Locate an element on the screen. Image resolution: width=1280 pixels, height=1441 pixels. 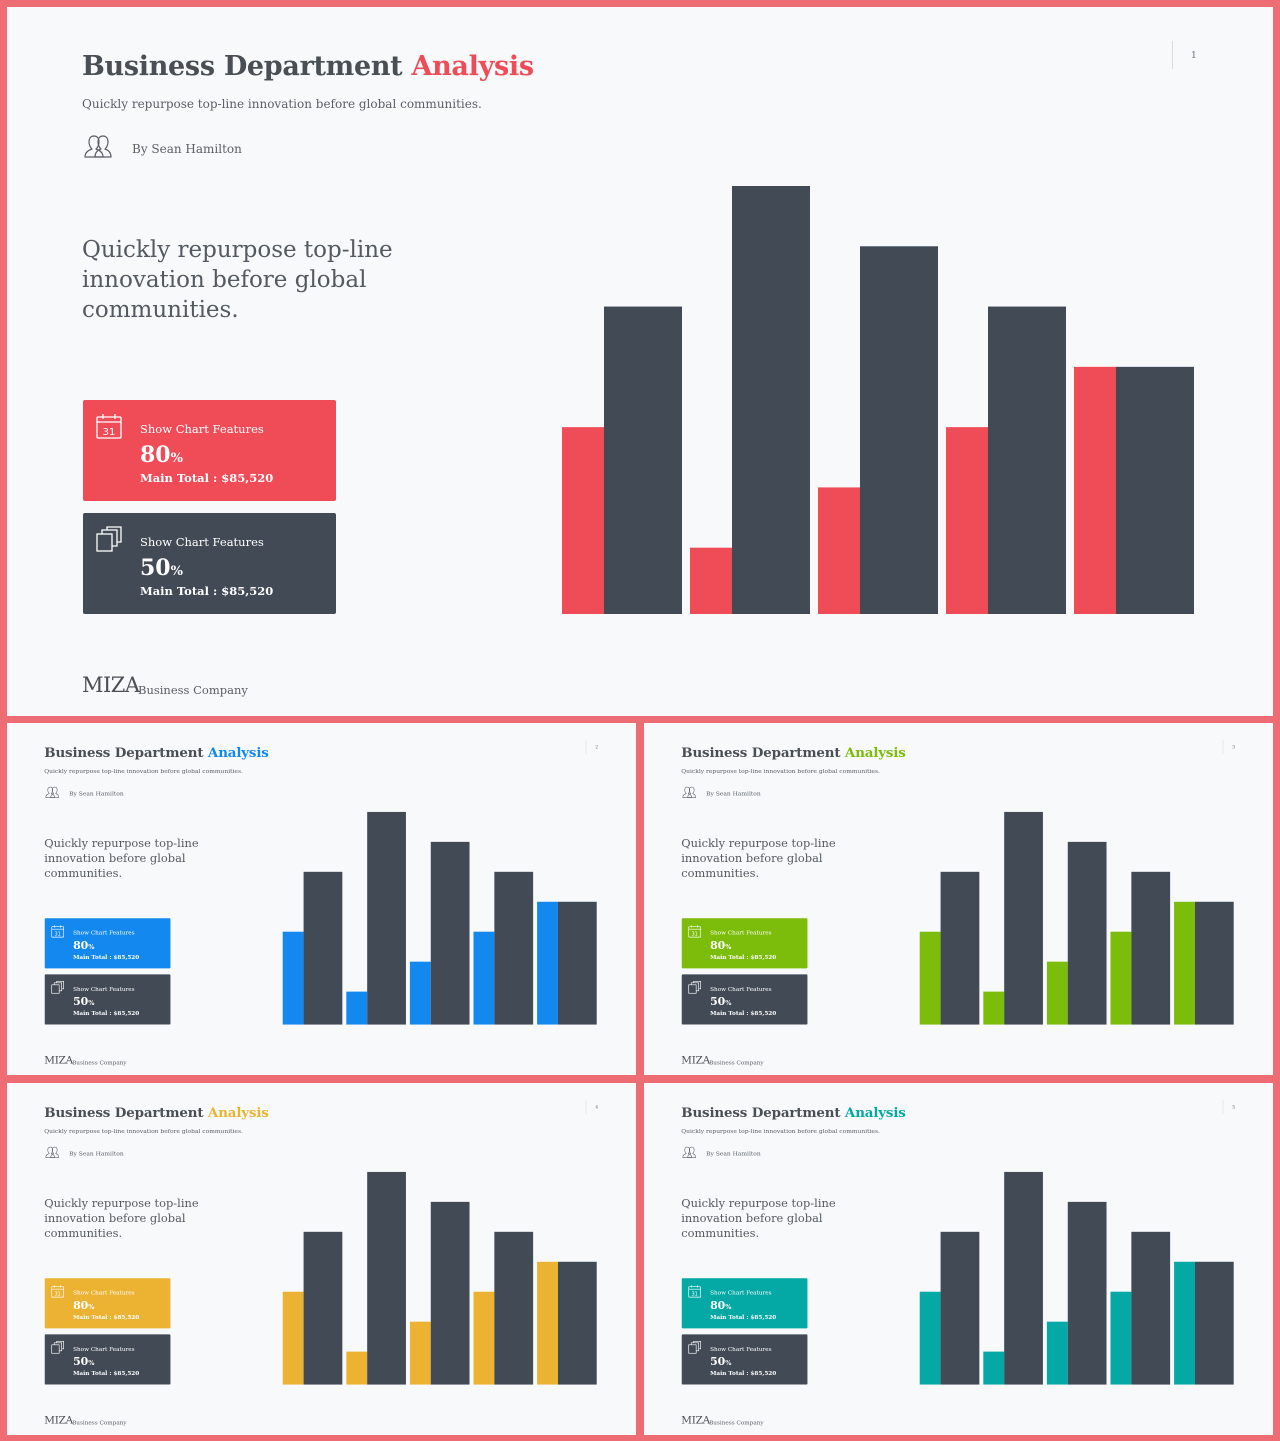
calendar-icon: 31 is located at coordinates (694, 1291).